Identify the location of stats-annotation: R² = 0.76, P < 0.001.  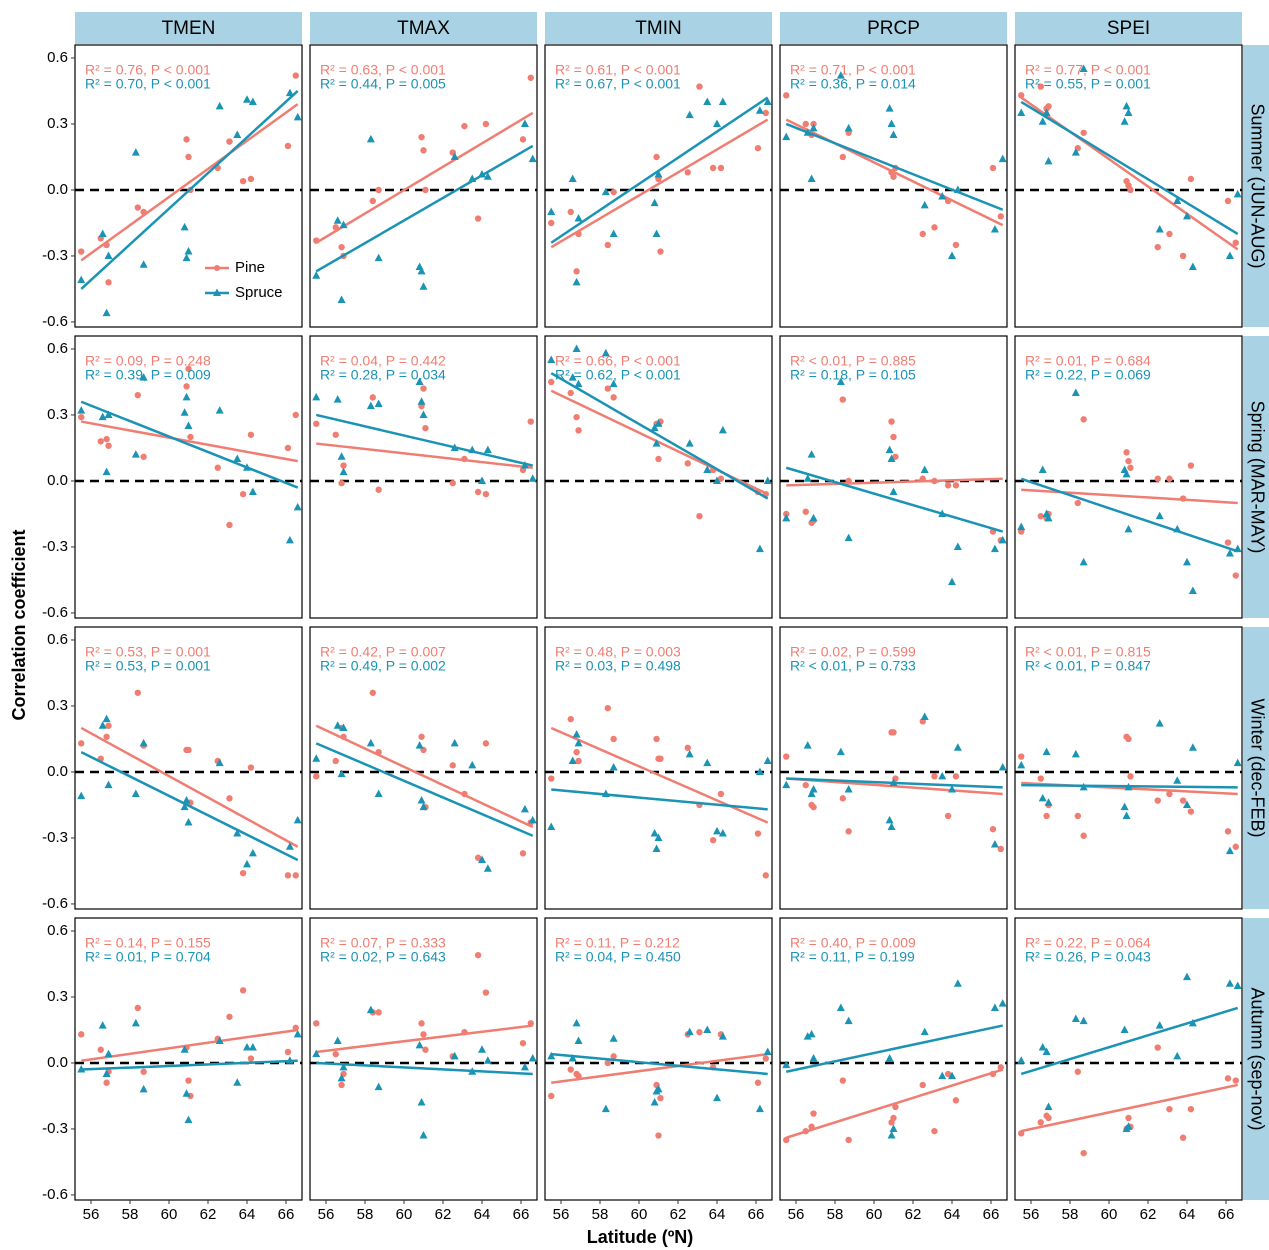
(148, 70).